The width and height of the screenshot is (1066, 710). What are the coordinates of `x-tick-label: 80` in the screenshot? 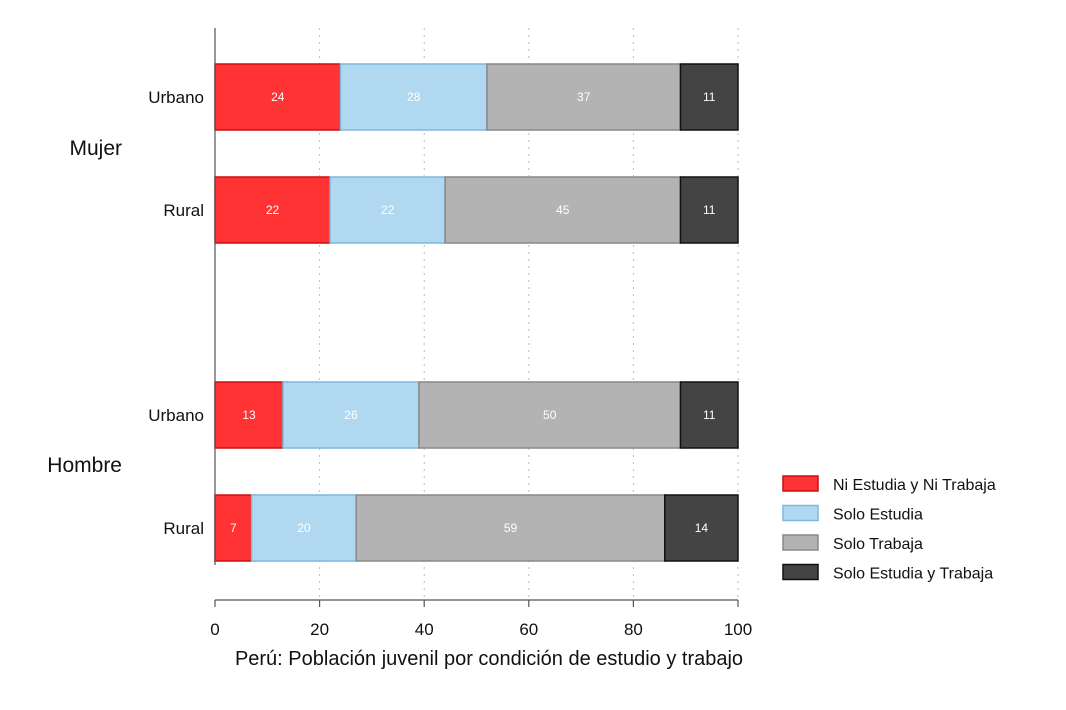 It's located at (633, 629).